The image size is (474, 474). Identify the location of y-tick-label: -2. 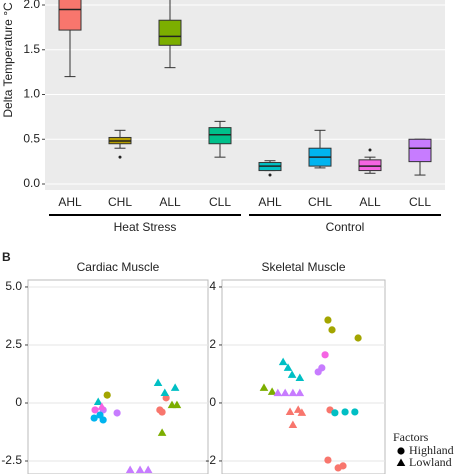
(210, 460).